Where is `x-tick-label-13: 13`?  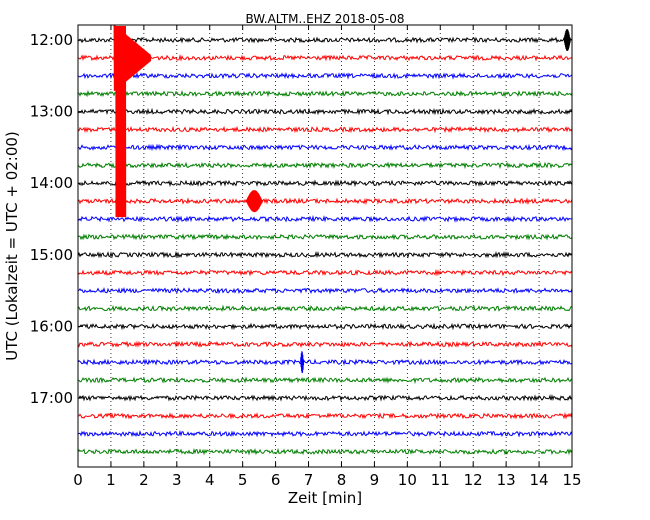
x-tick-label-13: 13 is located at coordinates (506, 480).